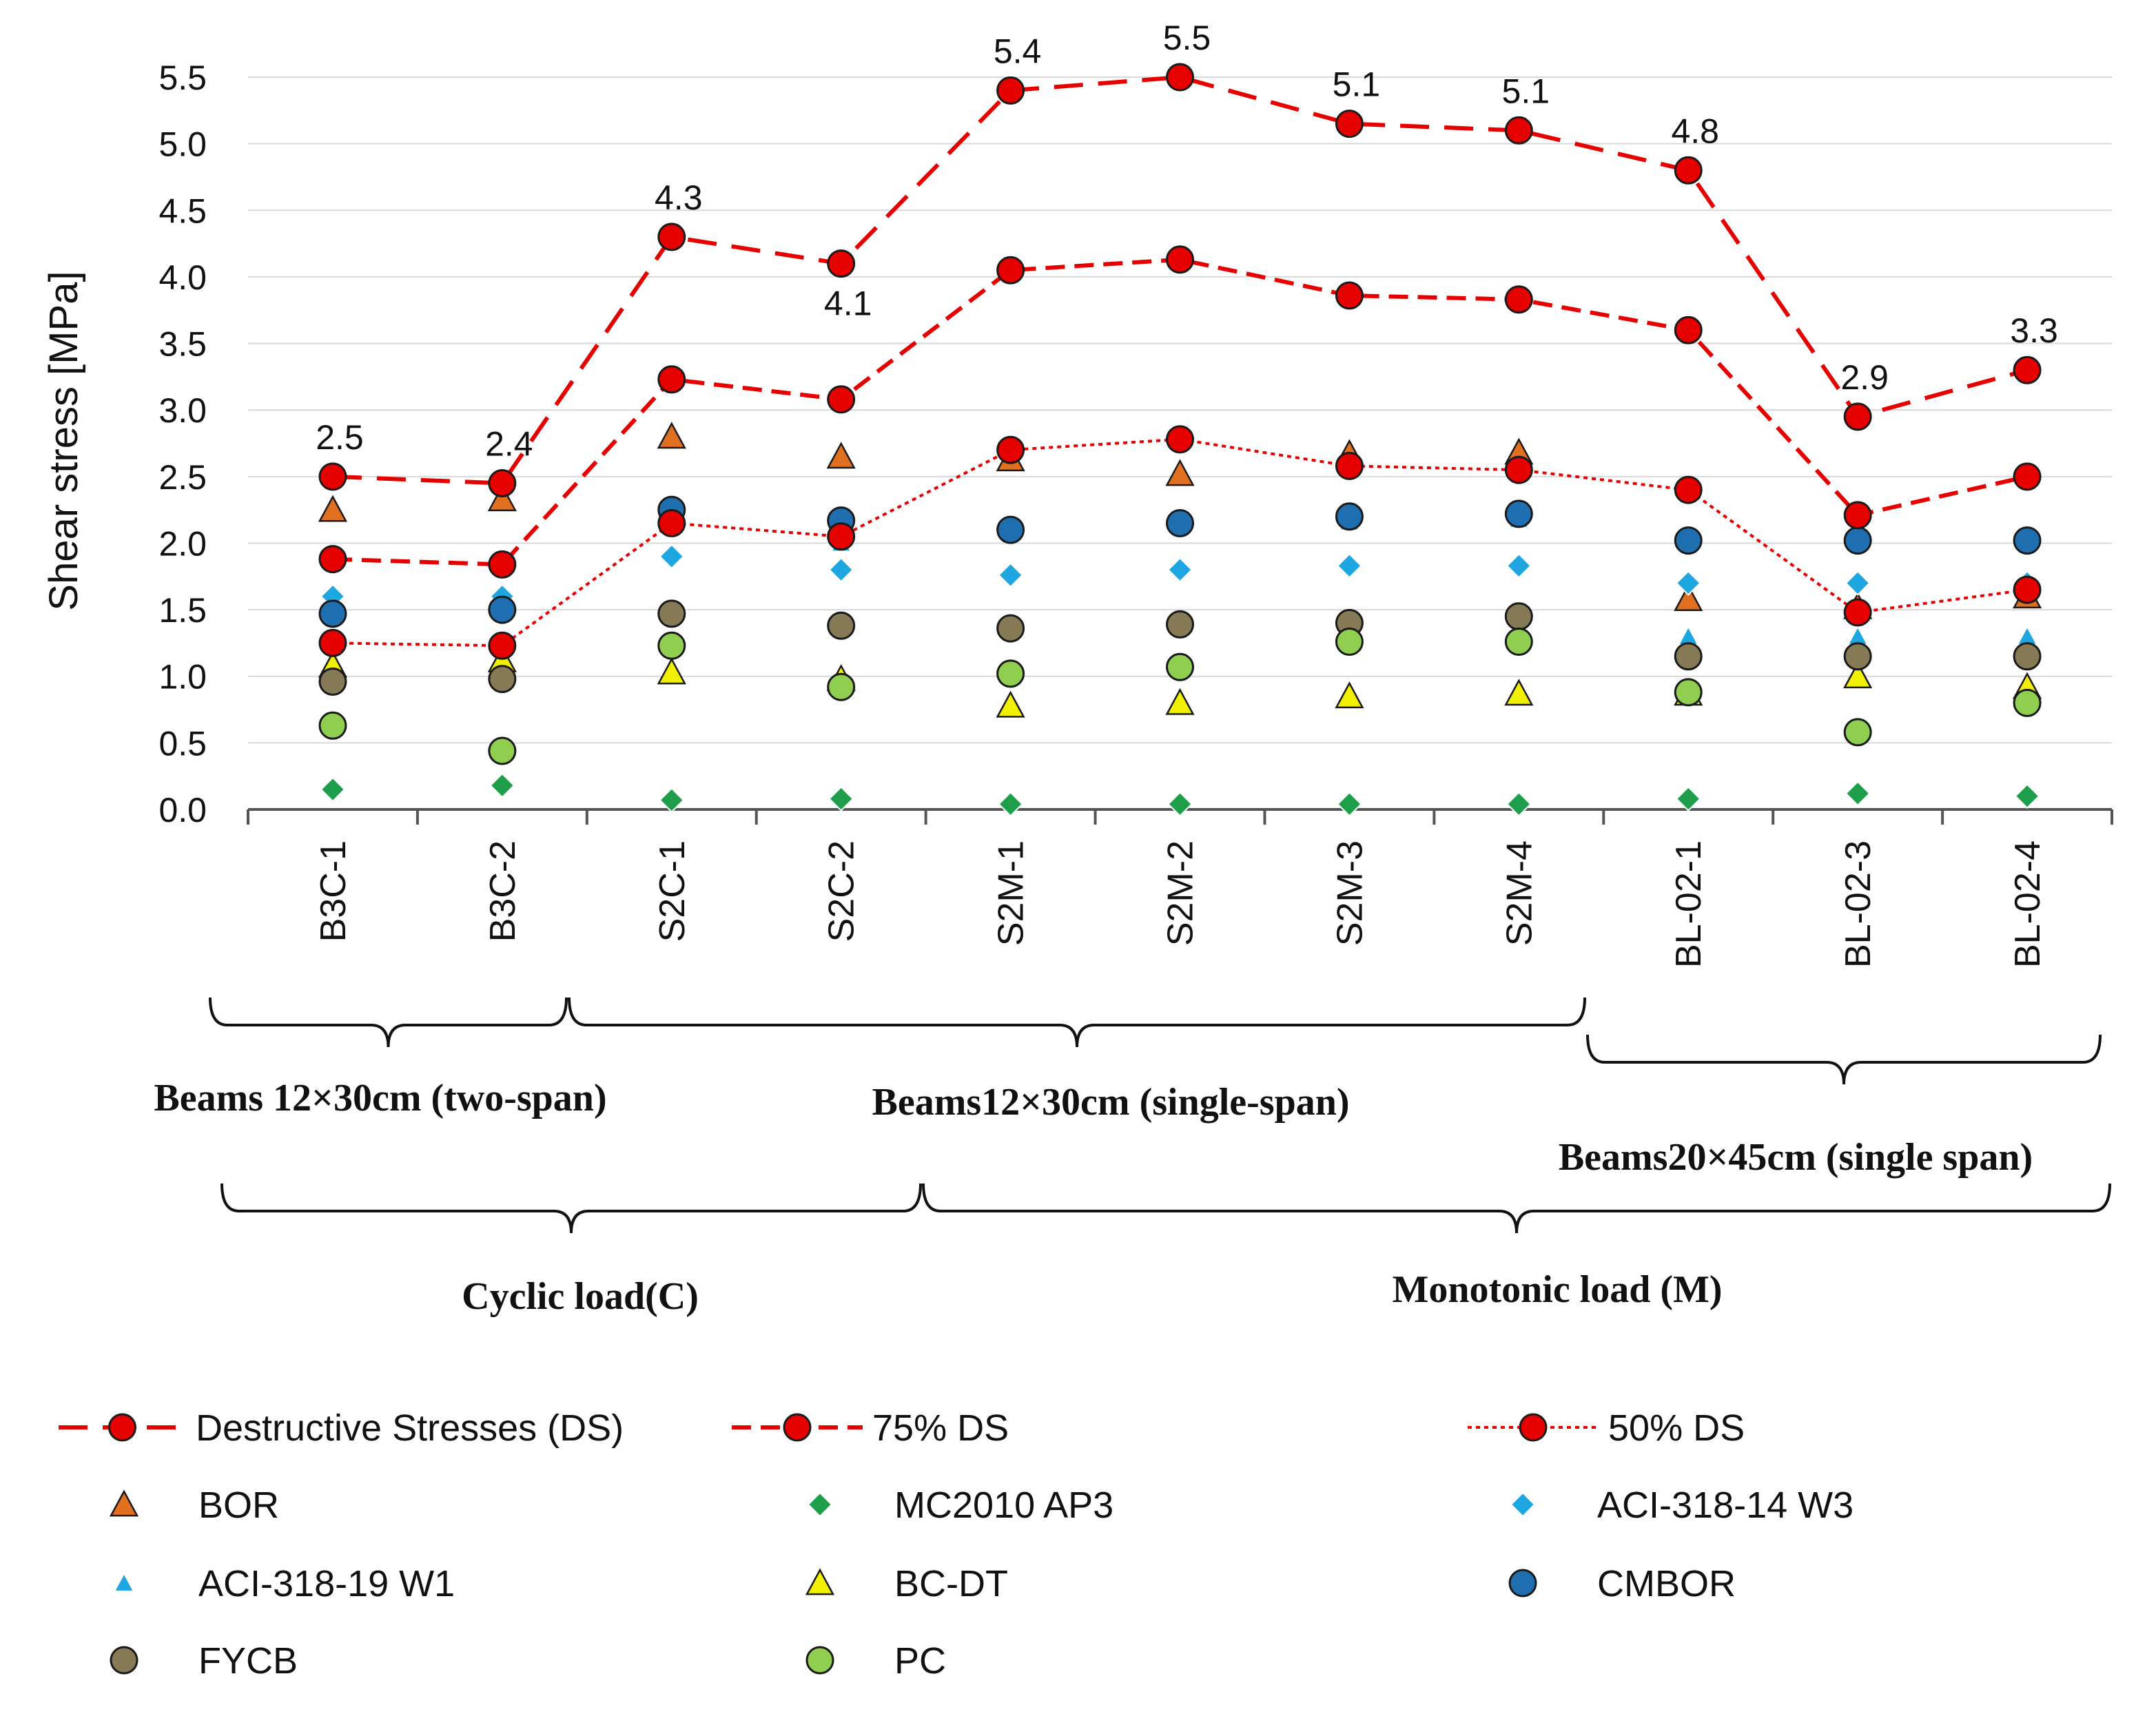 The width and height of the screenshot is (2156, 1736). I want to click on x-tick-label: S2M-2, so click(1181, 893).